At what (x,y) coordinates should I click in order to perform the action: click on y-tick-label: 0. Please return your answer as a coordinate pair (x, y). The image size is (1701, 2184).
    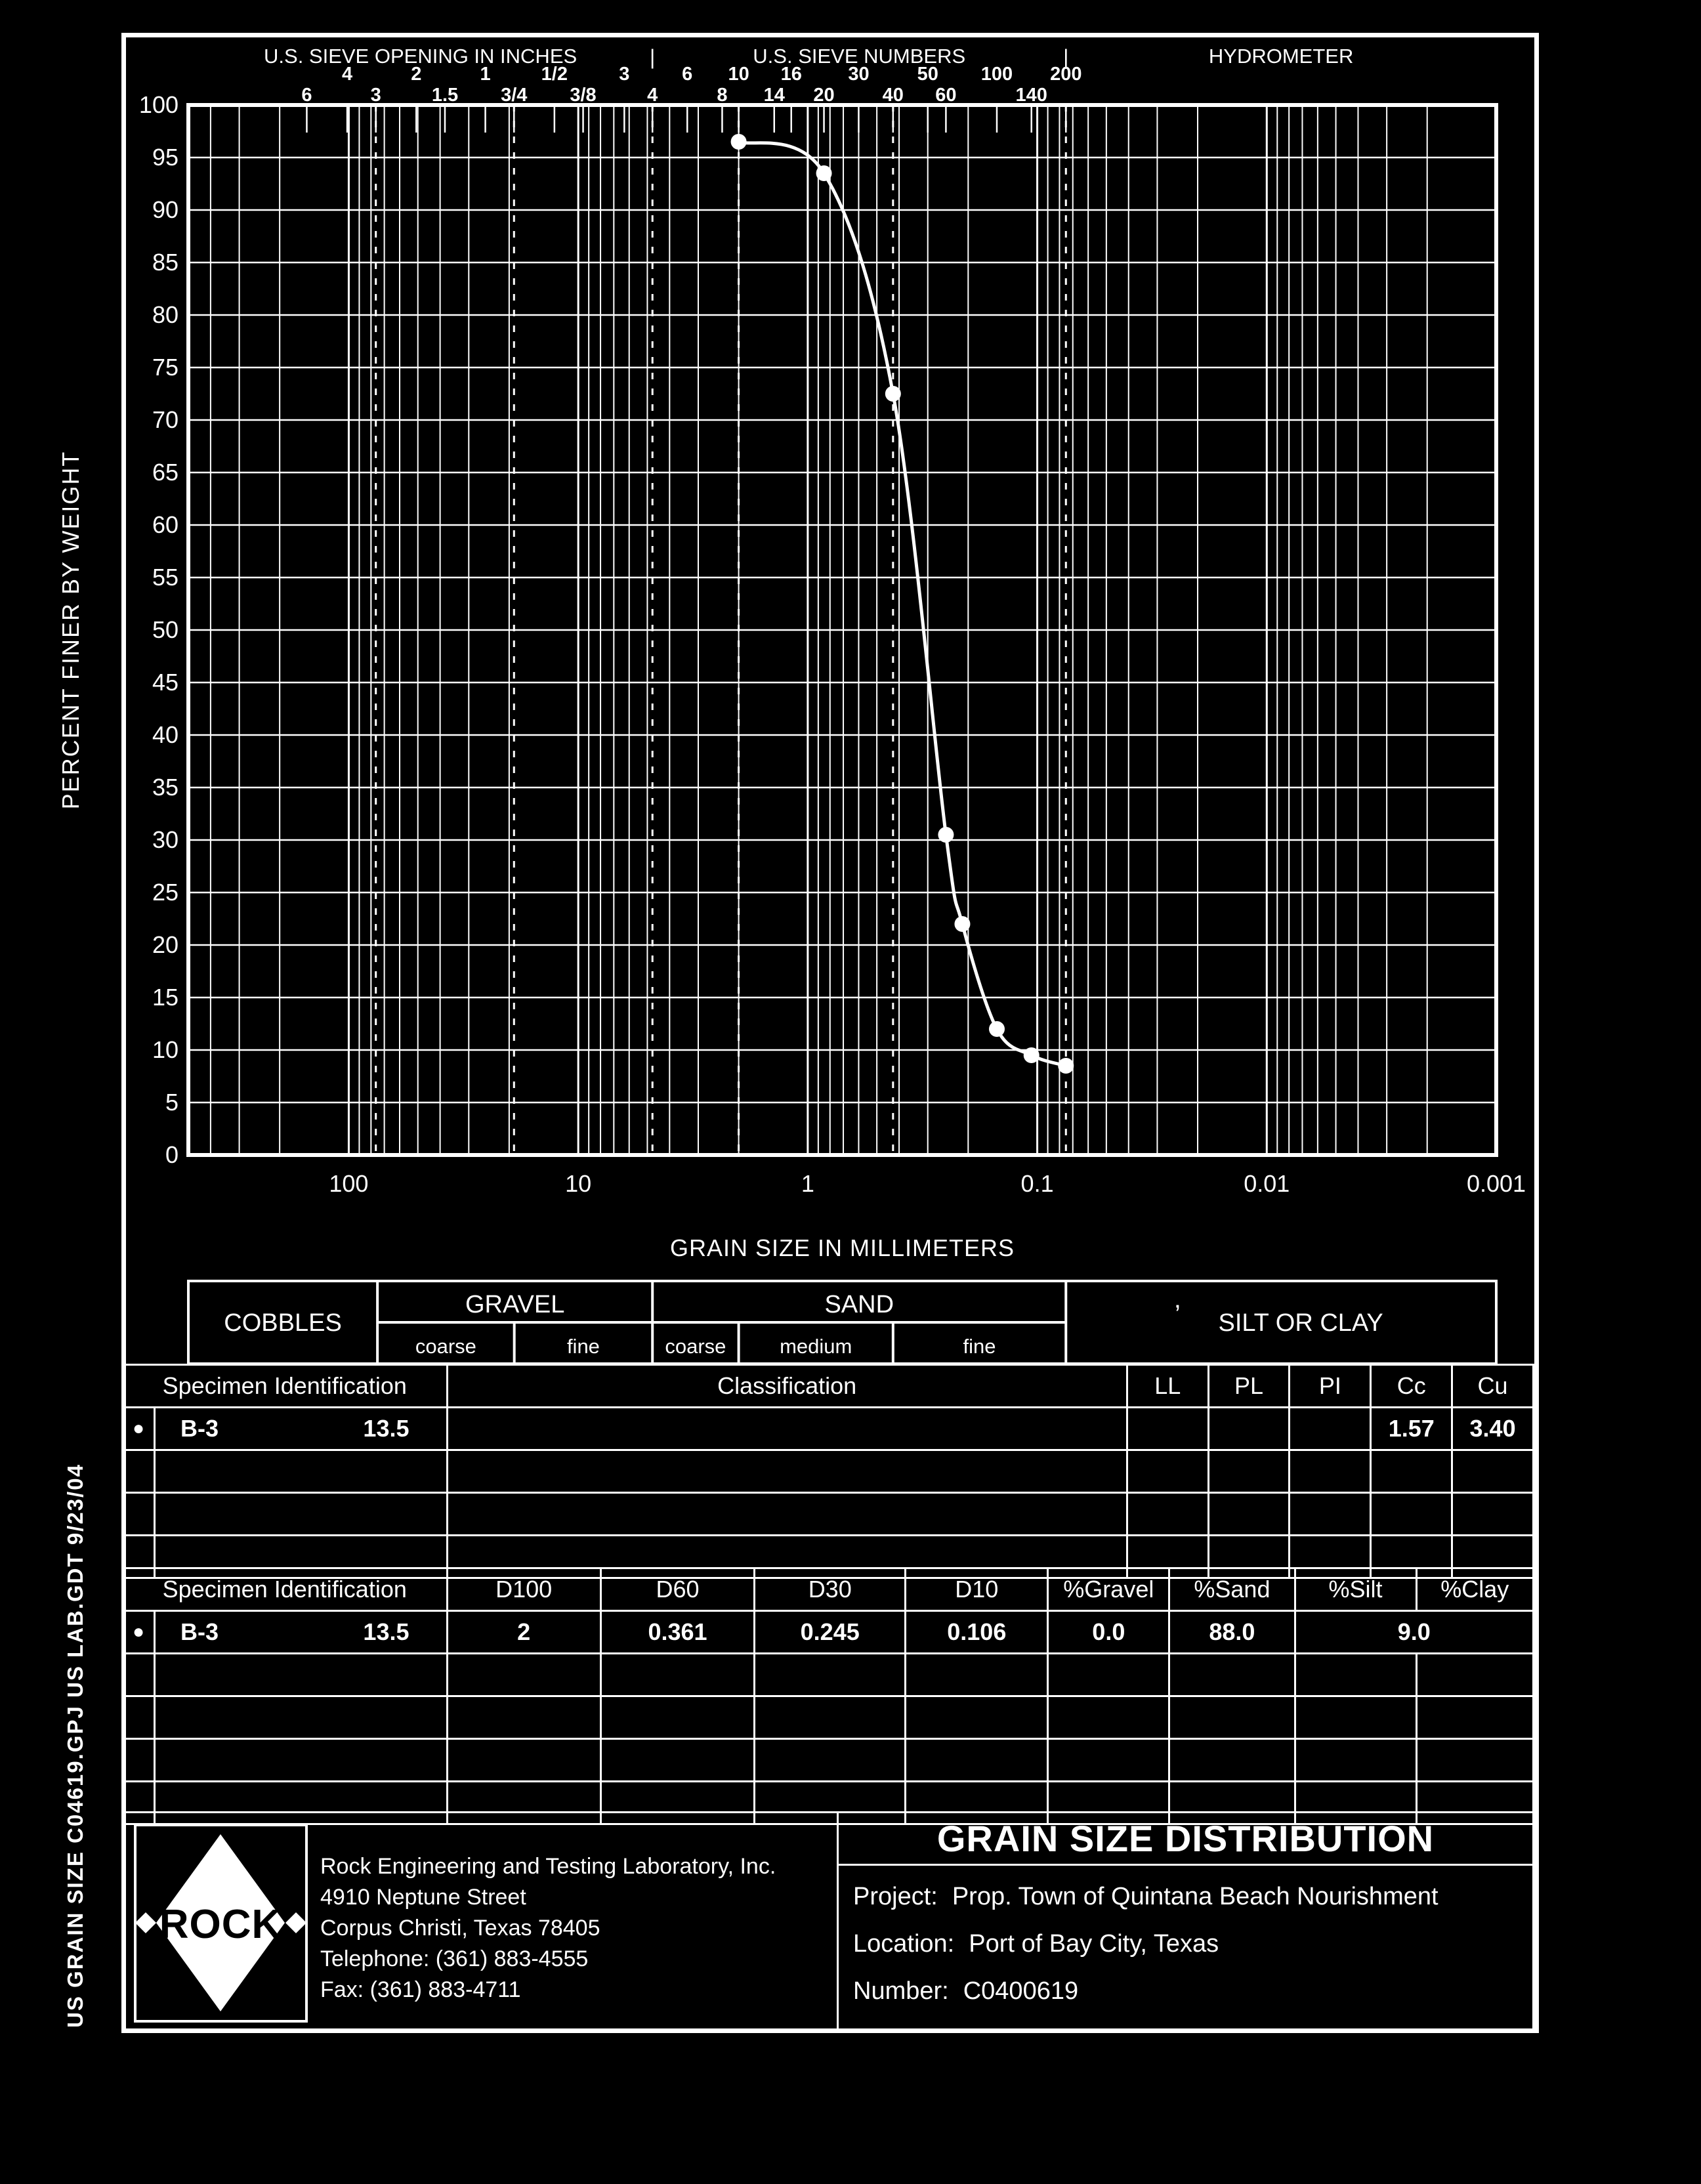
    Looking at the image, I should click on (171, 1154).